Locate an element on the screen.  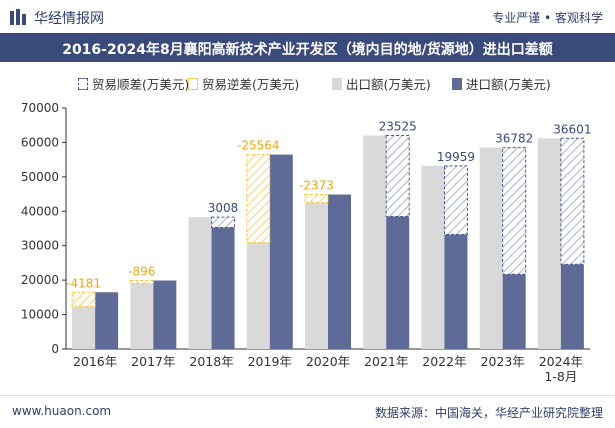
chart-title: 2016-2024年8月襄阳高新技术产业开发区（境内目的地/货源地）进出口差额 is located at coordinates (307, 50).